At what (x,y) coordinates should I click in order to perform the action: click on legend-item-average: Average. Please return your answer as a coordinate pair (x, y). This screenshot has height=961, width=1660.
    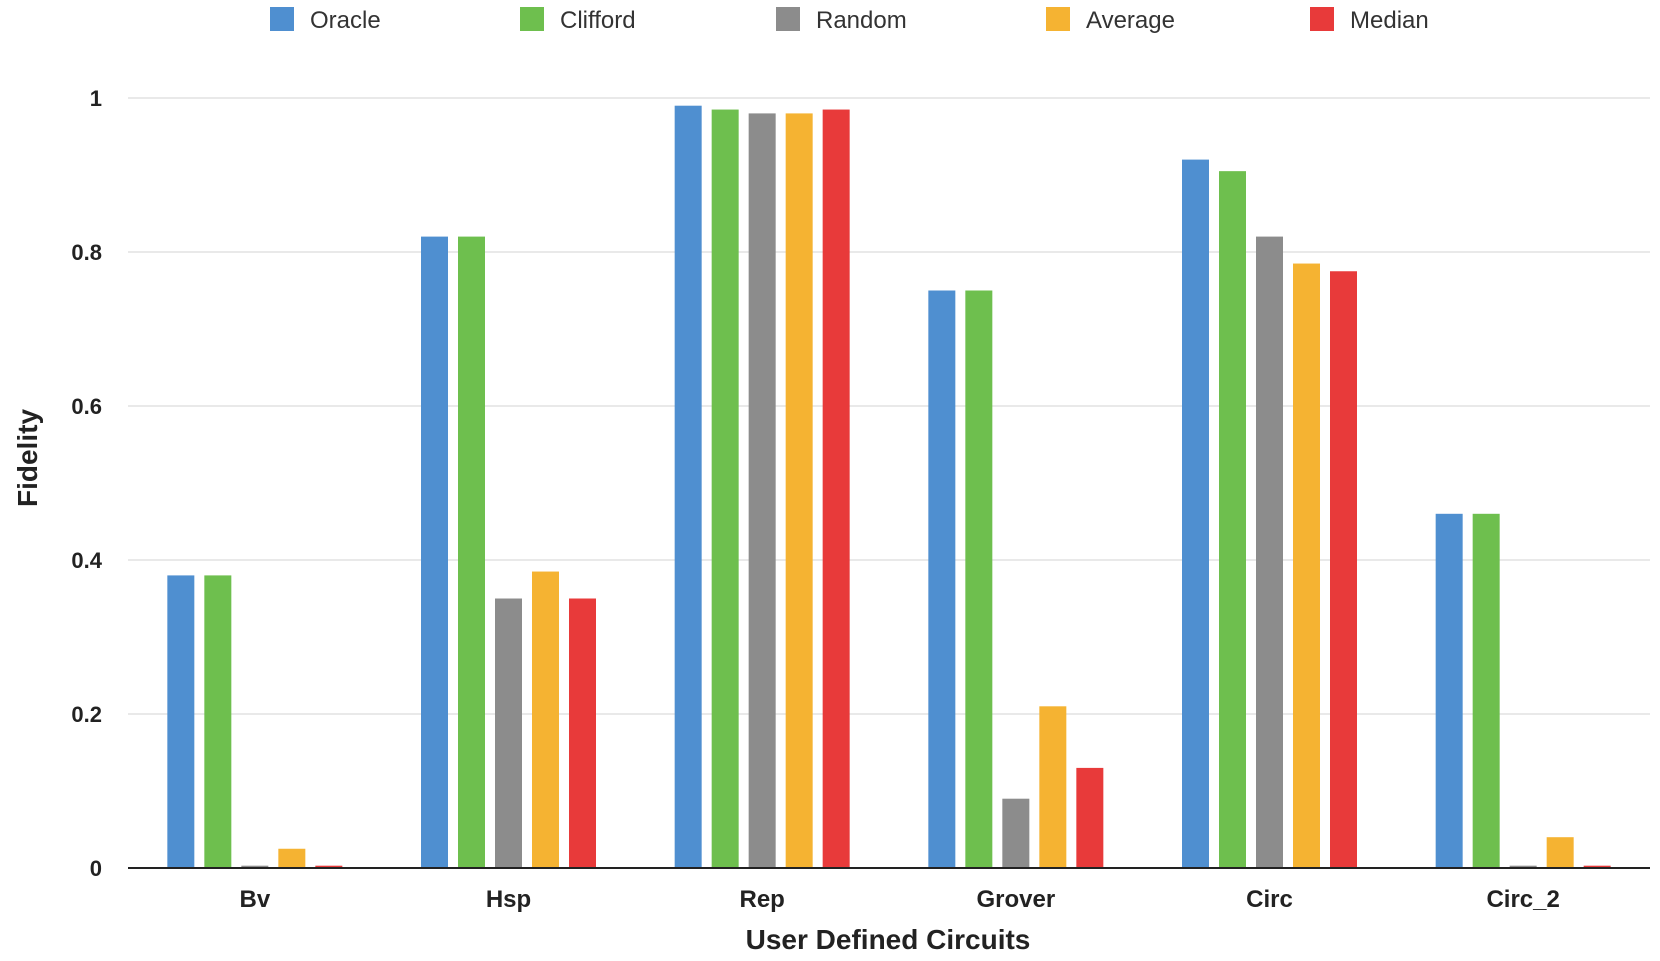
    Looking at the image, I should click on (1110, 20).